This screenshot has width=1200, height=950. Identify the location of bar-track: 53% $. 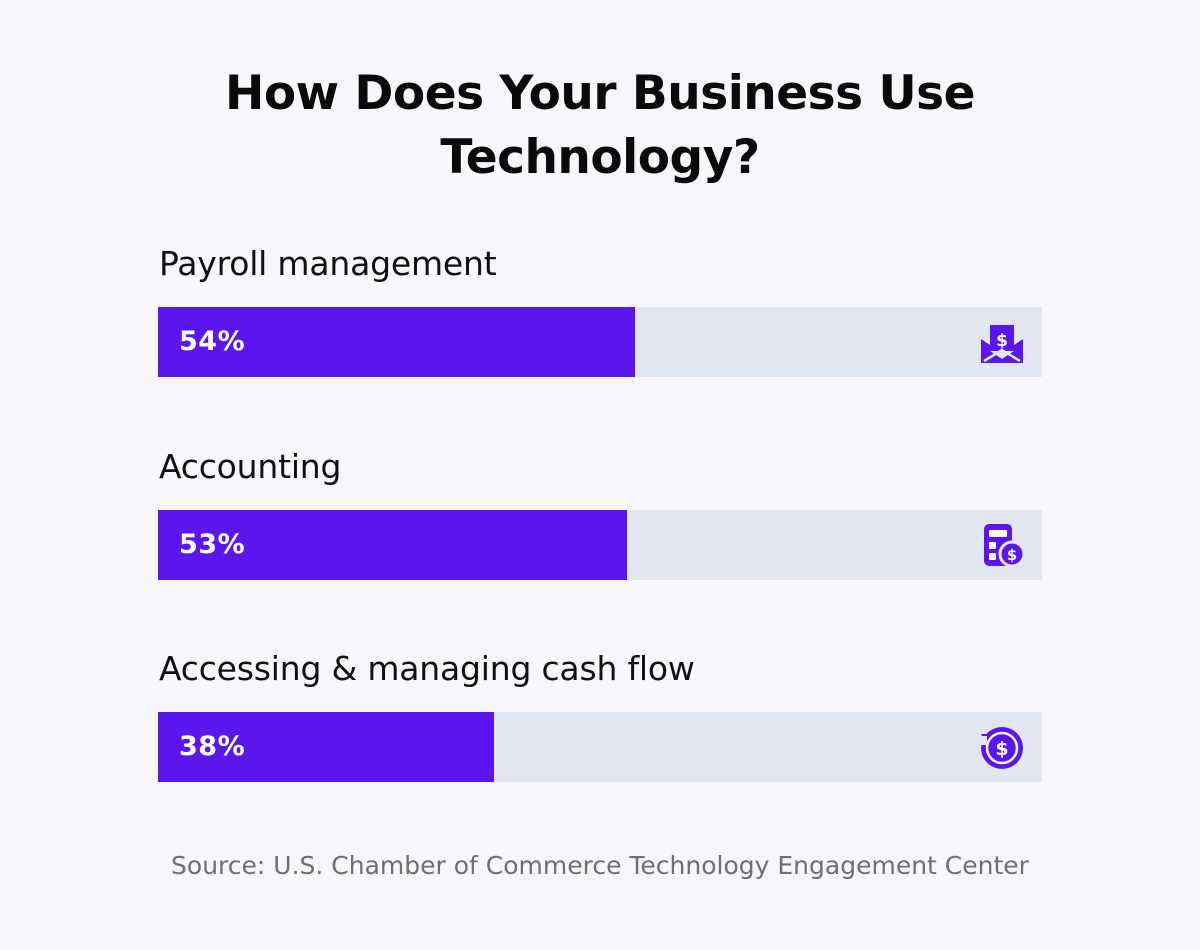
(600, 545).